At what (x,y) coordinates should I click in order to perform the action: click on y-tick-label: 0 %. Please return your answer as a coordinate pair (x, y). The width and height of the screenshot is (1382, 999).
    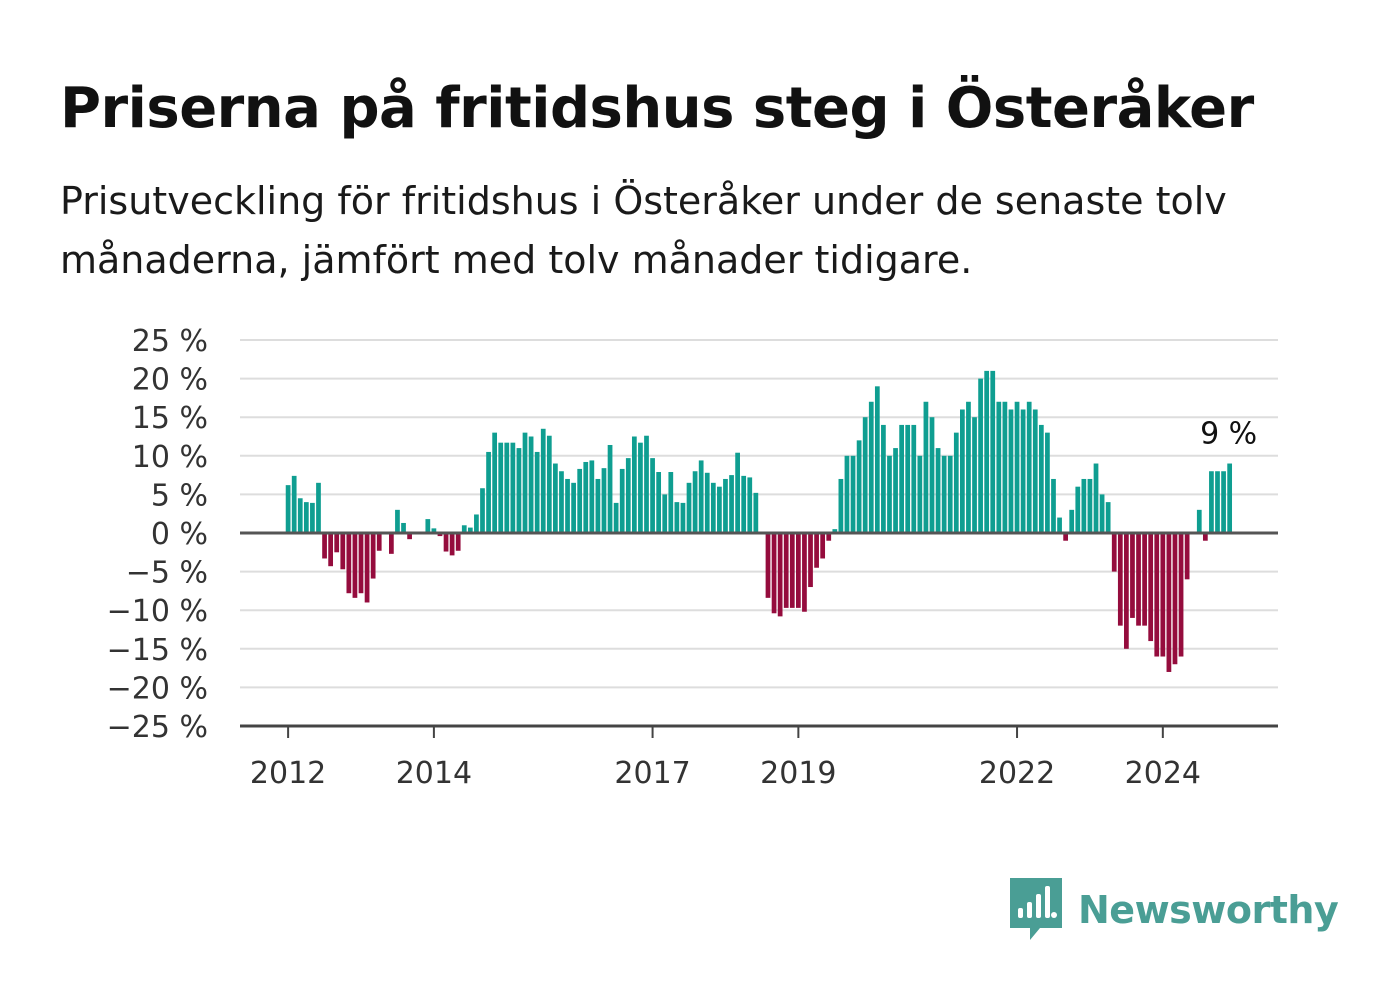
    Looking at the image, I should click on (179, 534).